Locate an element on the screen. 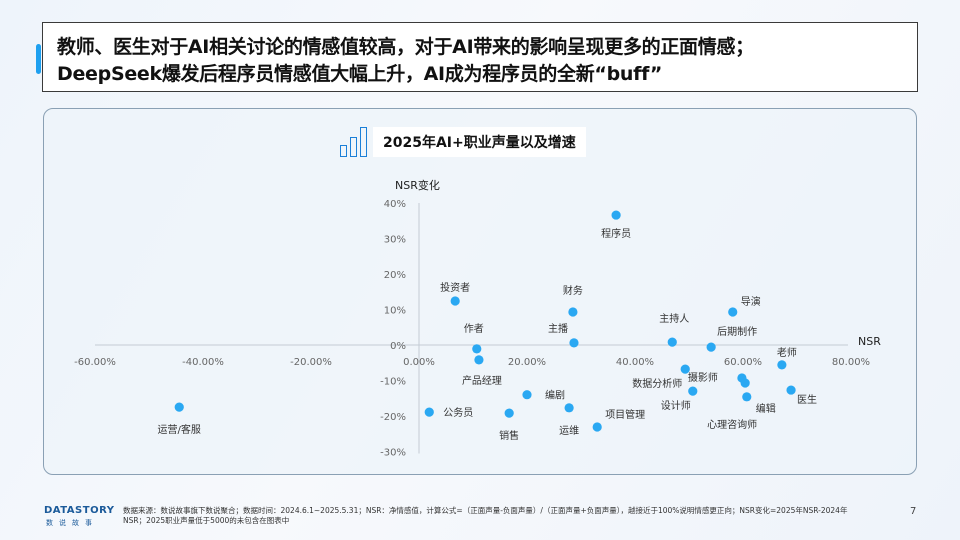 This screenshot has height=540, width=960. y-axis-label: NSR变化 is located at coordinates (417, 185).